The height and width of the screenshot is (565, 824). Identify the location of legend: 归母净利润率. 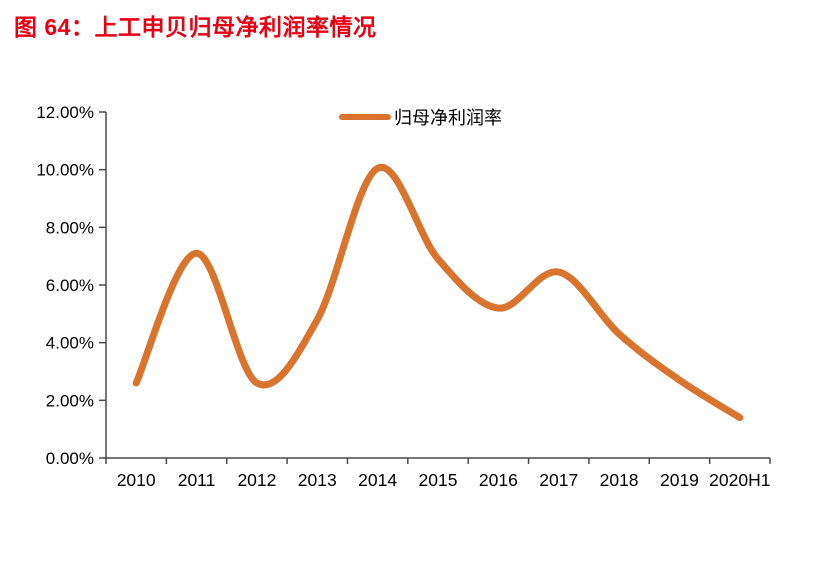
(420, 117).